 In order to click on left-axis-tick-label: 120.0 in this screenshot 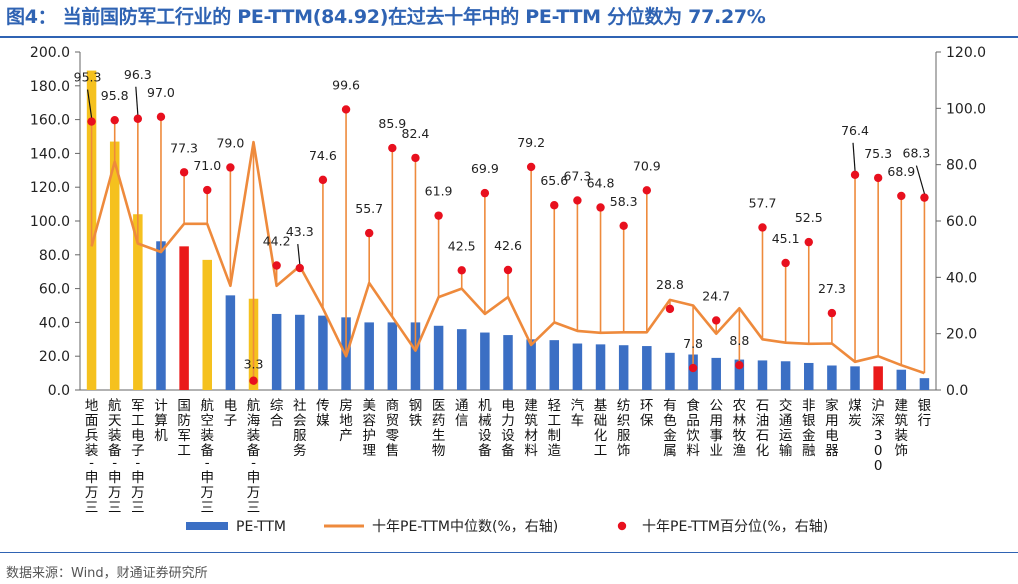, I will do `click(50, 188)`.